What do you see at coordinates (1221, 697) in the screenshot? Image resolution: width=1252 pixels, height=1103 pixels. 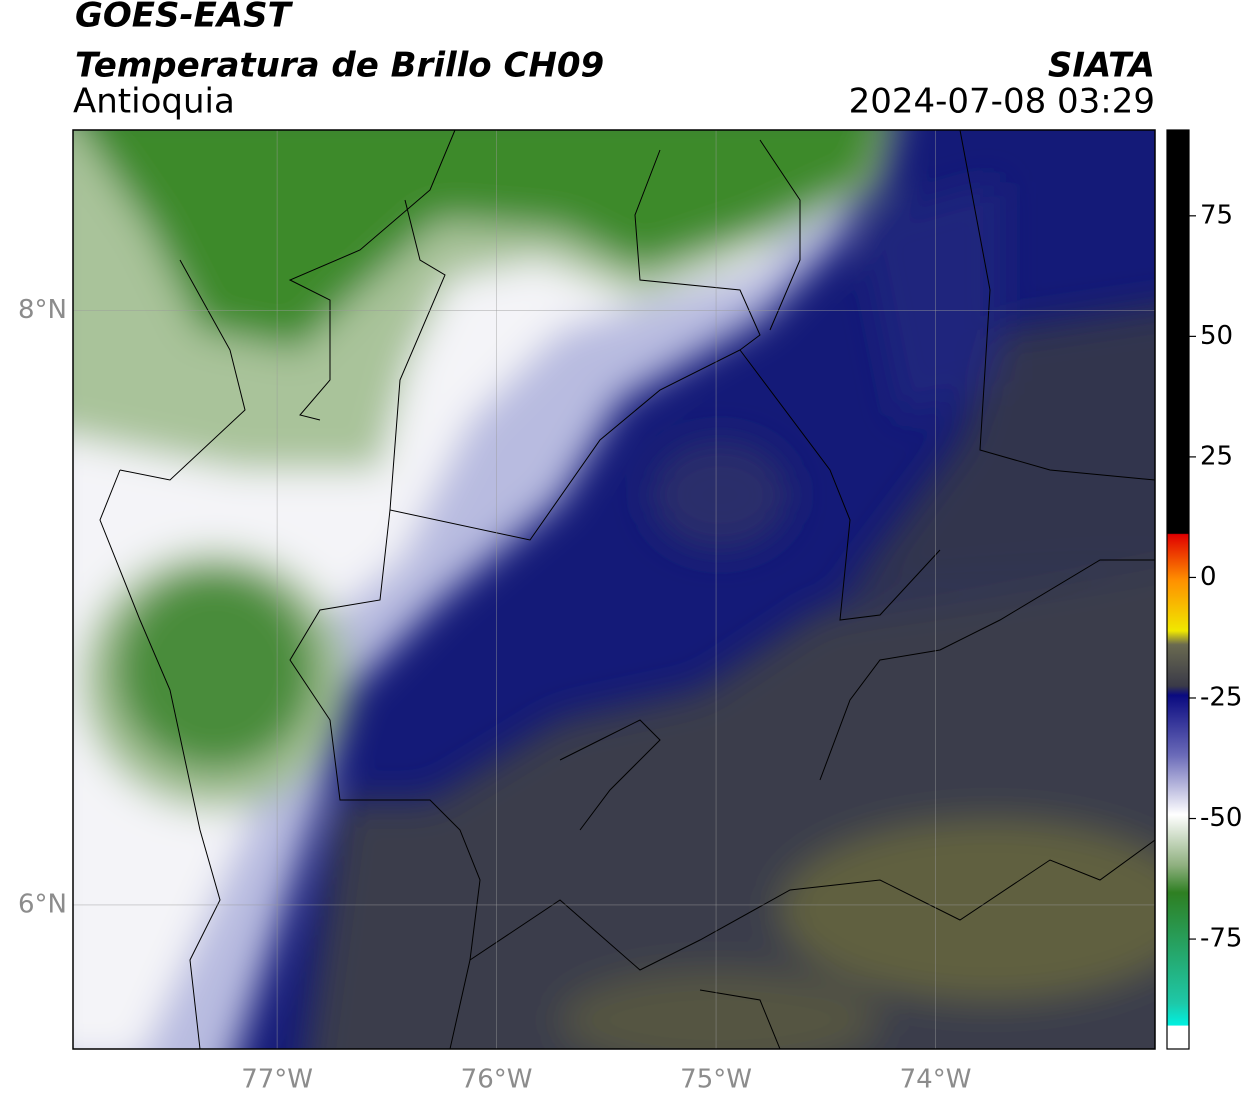 I see `colorbar-tick-label: -25` at bounding box center [1221, 697].